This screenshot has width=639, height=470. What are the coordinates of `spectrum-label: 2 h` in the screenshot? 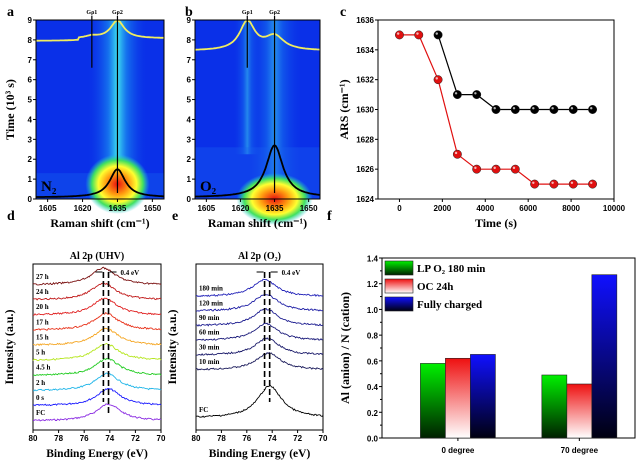 It's located at (40, 383).